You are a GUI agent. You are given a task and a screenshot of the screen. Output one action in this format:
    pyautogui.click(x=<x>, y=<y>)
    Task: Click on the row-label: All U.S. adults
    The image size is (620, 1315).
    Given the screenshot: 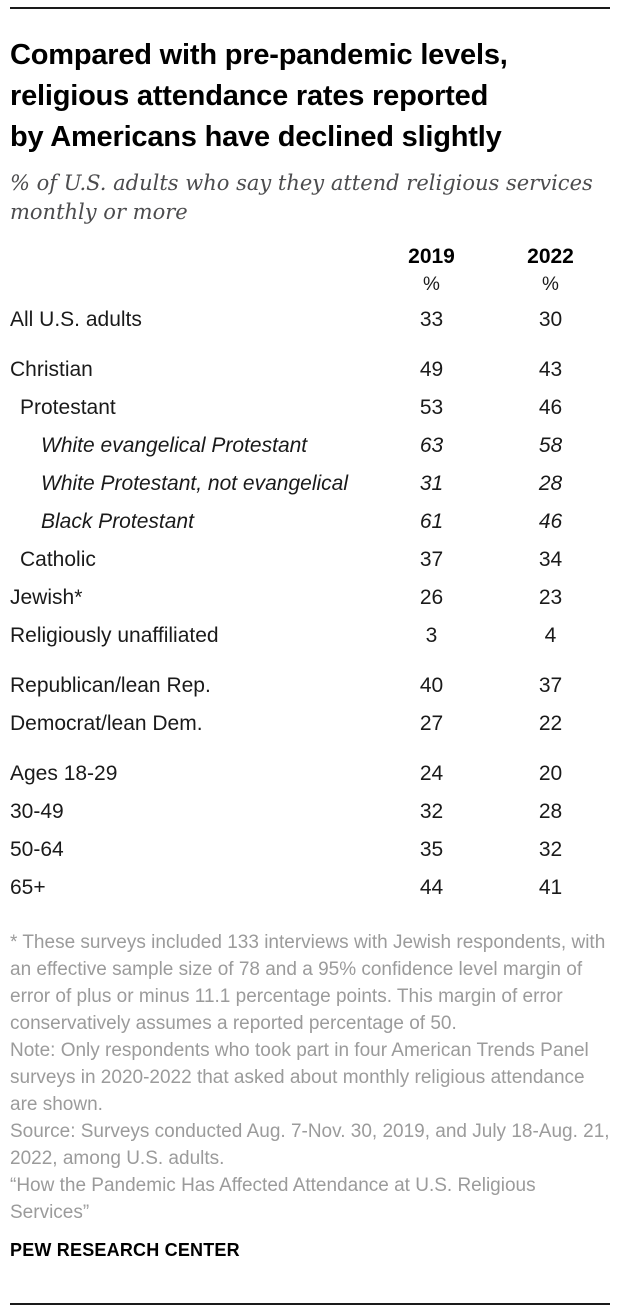 What is the action you would take?
    pyautogui.click(x=76, y=319)
    